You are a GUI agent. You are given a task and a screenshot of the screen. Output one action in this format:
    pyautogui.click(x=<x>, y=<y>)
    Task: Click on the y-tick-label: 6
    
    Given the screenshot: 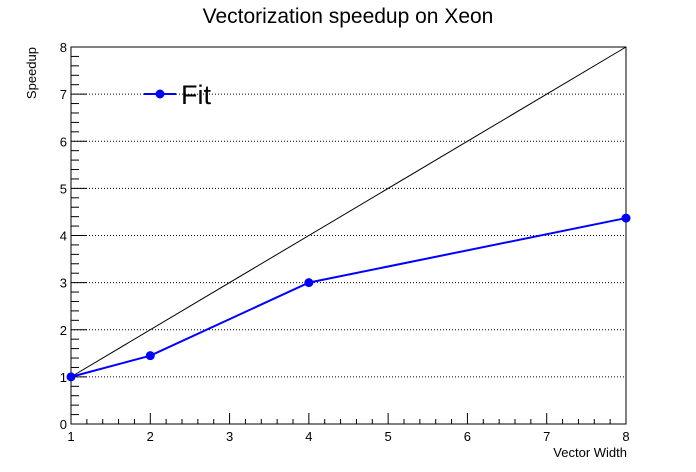 What is the action you would take?
    pyautogui.click(x=63, y=141)
    